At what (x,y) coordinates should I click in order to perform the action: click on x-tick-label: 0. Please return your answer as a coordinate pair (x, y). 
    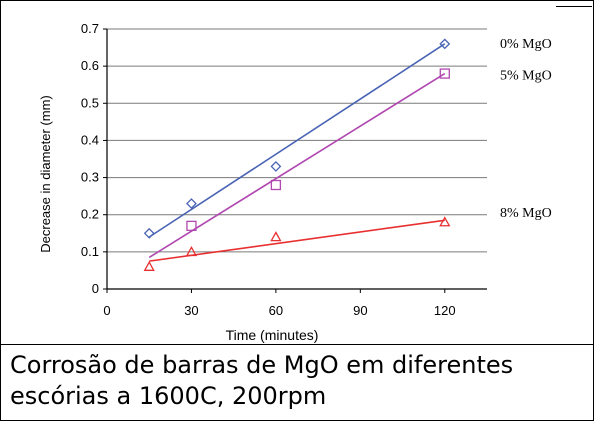
    Looking at the image, I should click on (106, 310).